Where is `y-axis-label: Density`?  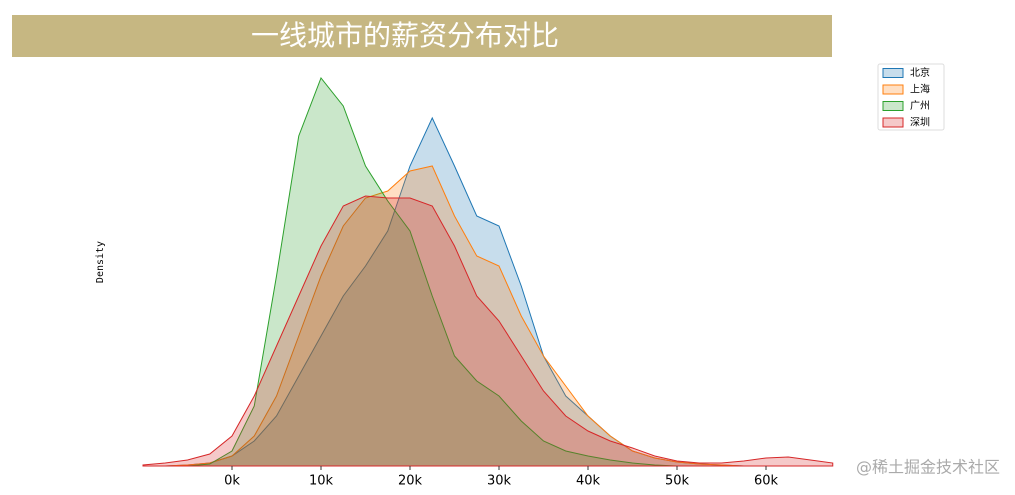
y-axis-label: Density is located at coordinates (100, 262).